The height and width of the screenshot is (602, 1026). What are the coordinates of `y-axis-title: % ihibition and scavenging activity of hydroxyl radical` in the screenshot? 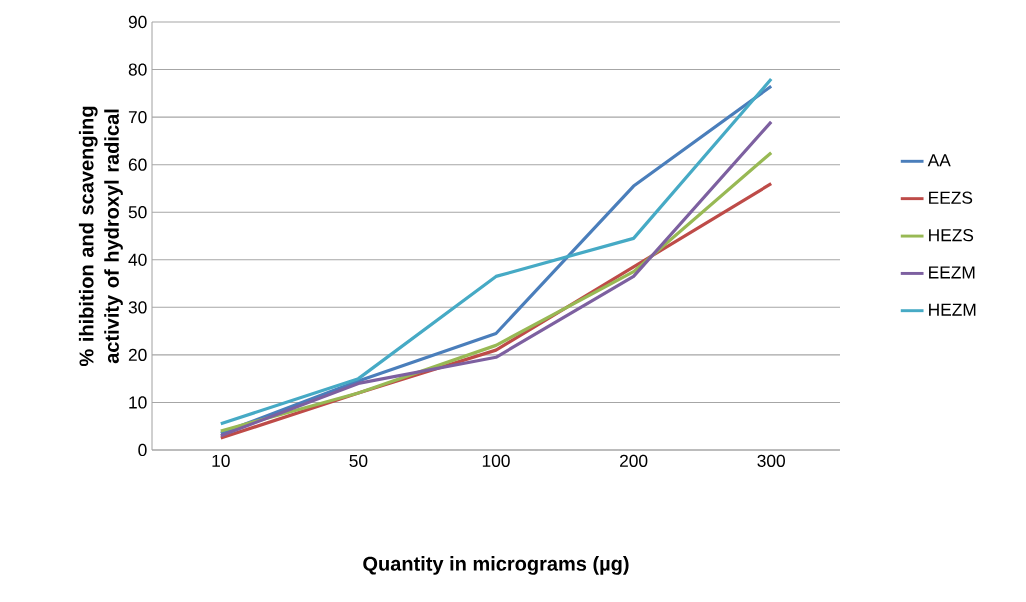 It's located at (100, 236).